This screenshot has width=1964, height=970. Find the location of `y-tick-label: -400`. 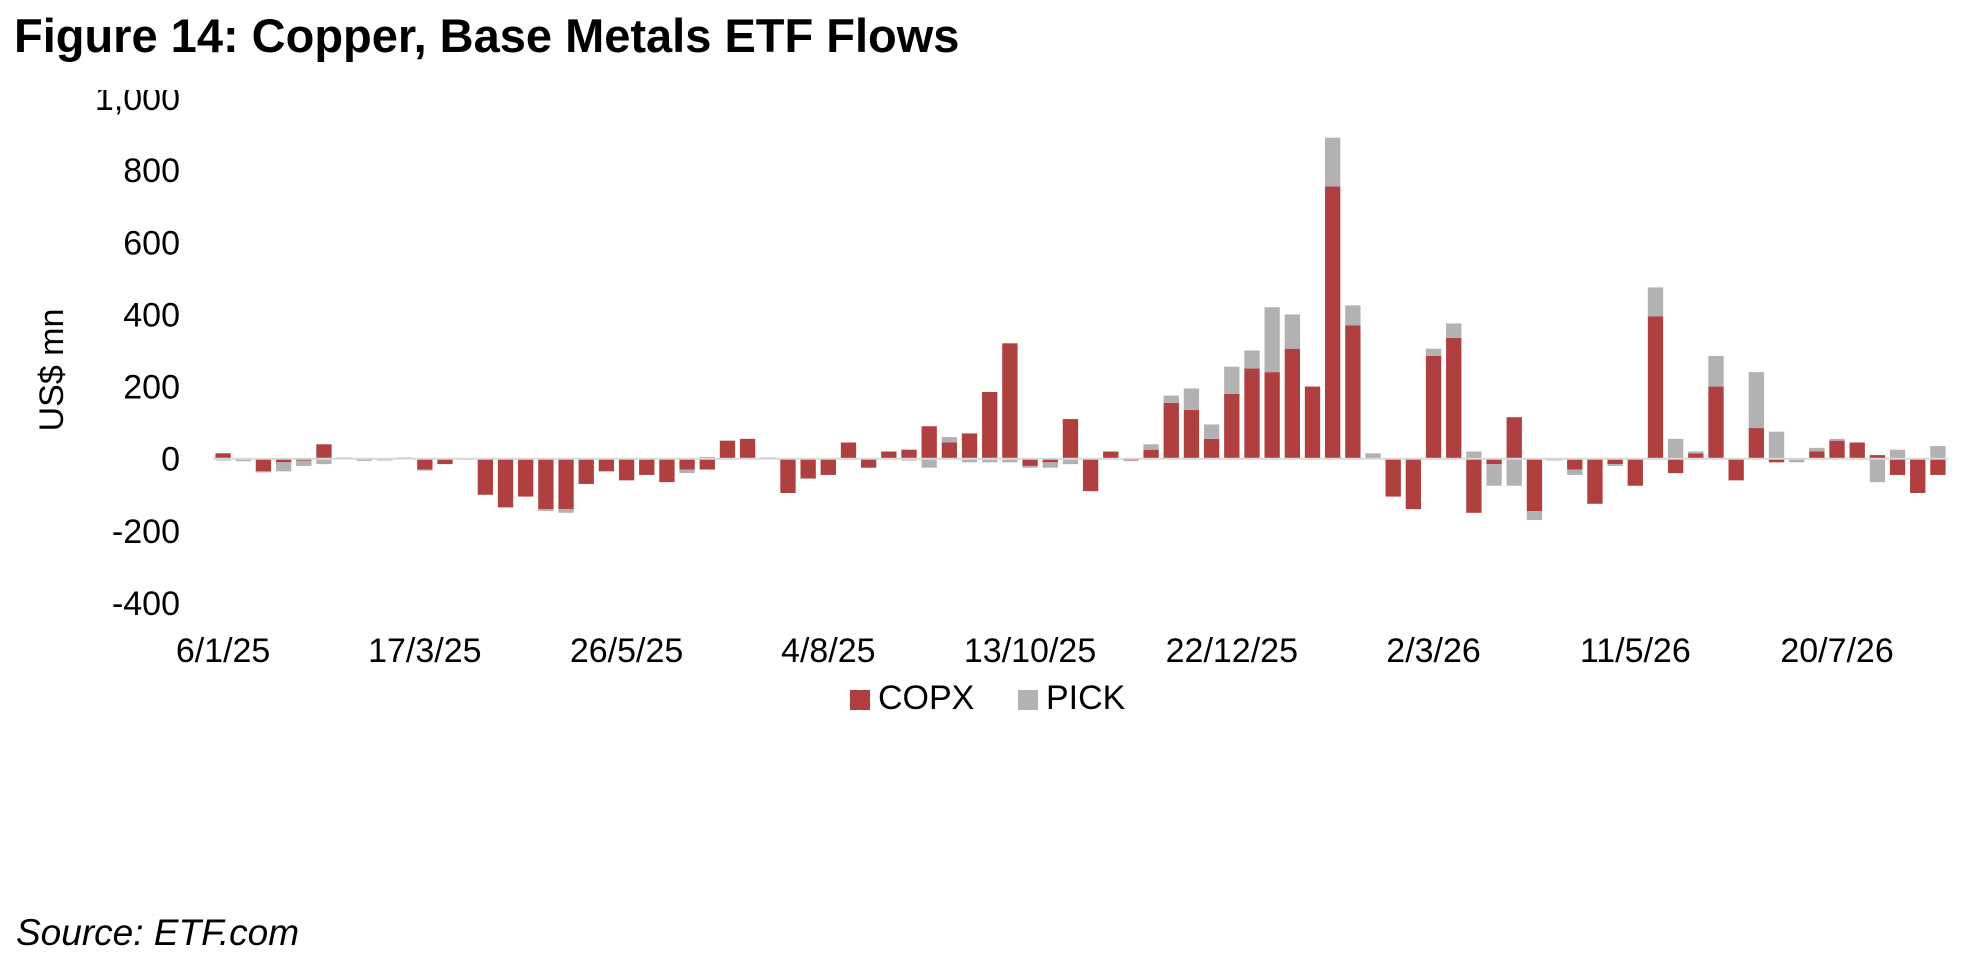

y-tick-label: -400 is located at coordinates (146, 604).